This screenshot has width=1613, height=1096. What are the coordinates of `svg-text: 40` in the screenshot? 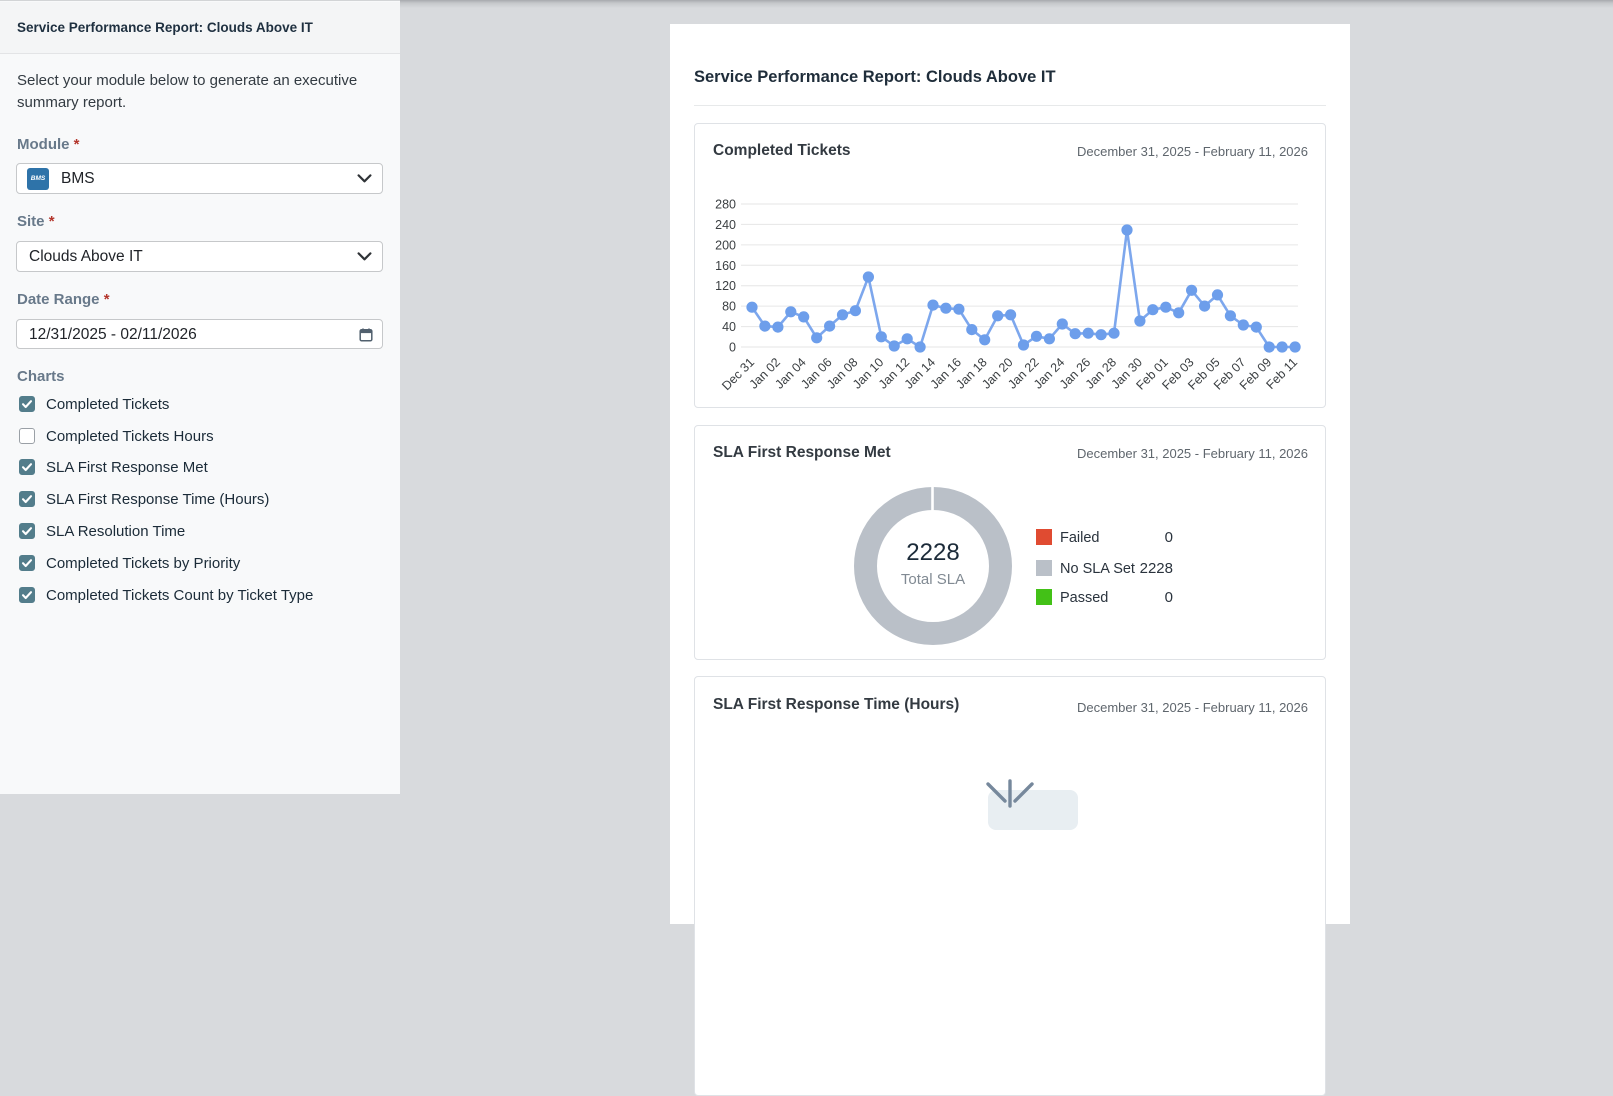 It's located at (729, 327).